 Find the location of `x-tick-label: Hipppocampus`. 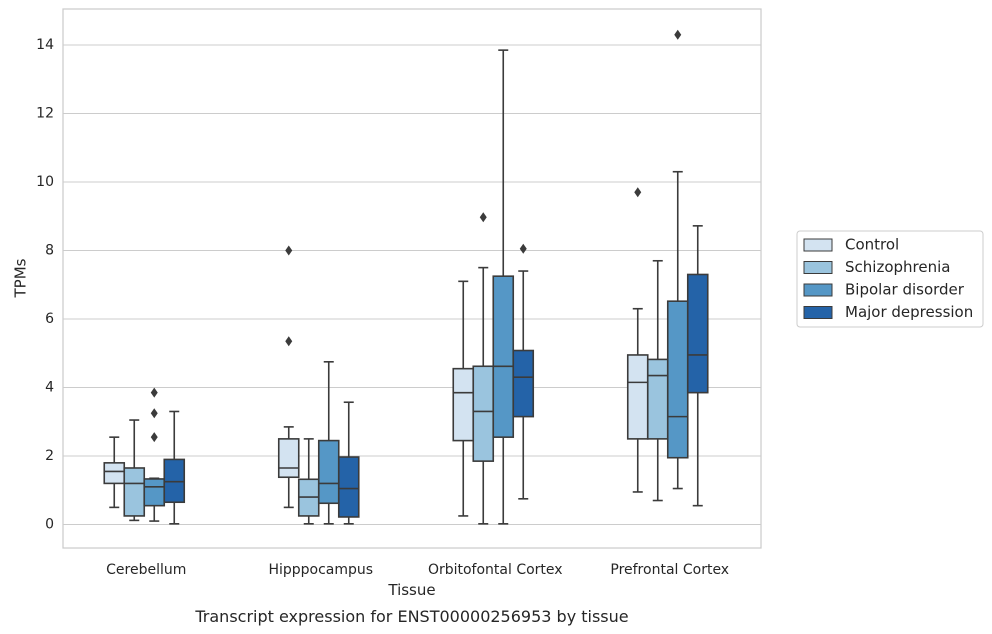

x-tick-label: Hipppocampus is located at coordinates (320, 570).